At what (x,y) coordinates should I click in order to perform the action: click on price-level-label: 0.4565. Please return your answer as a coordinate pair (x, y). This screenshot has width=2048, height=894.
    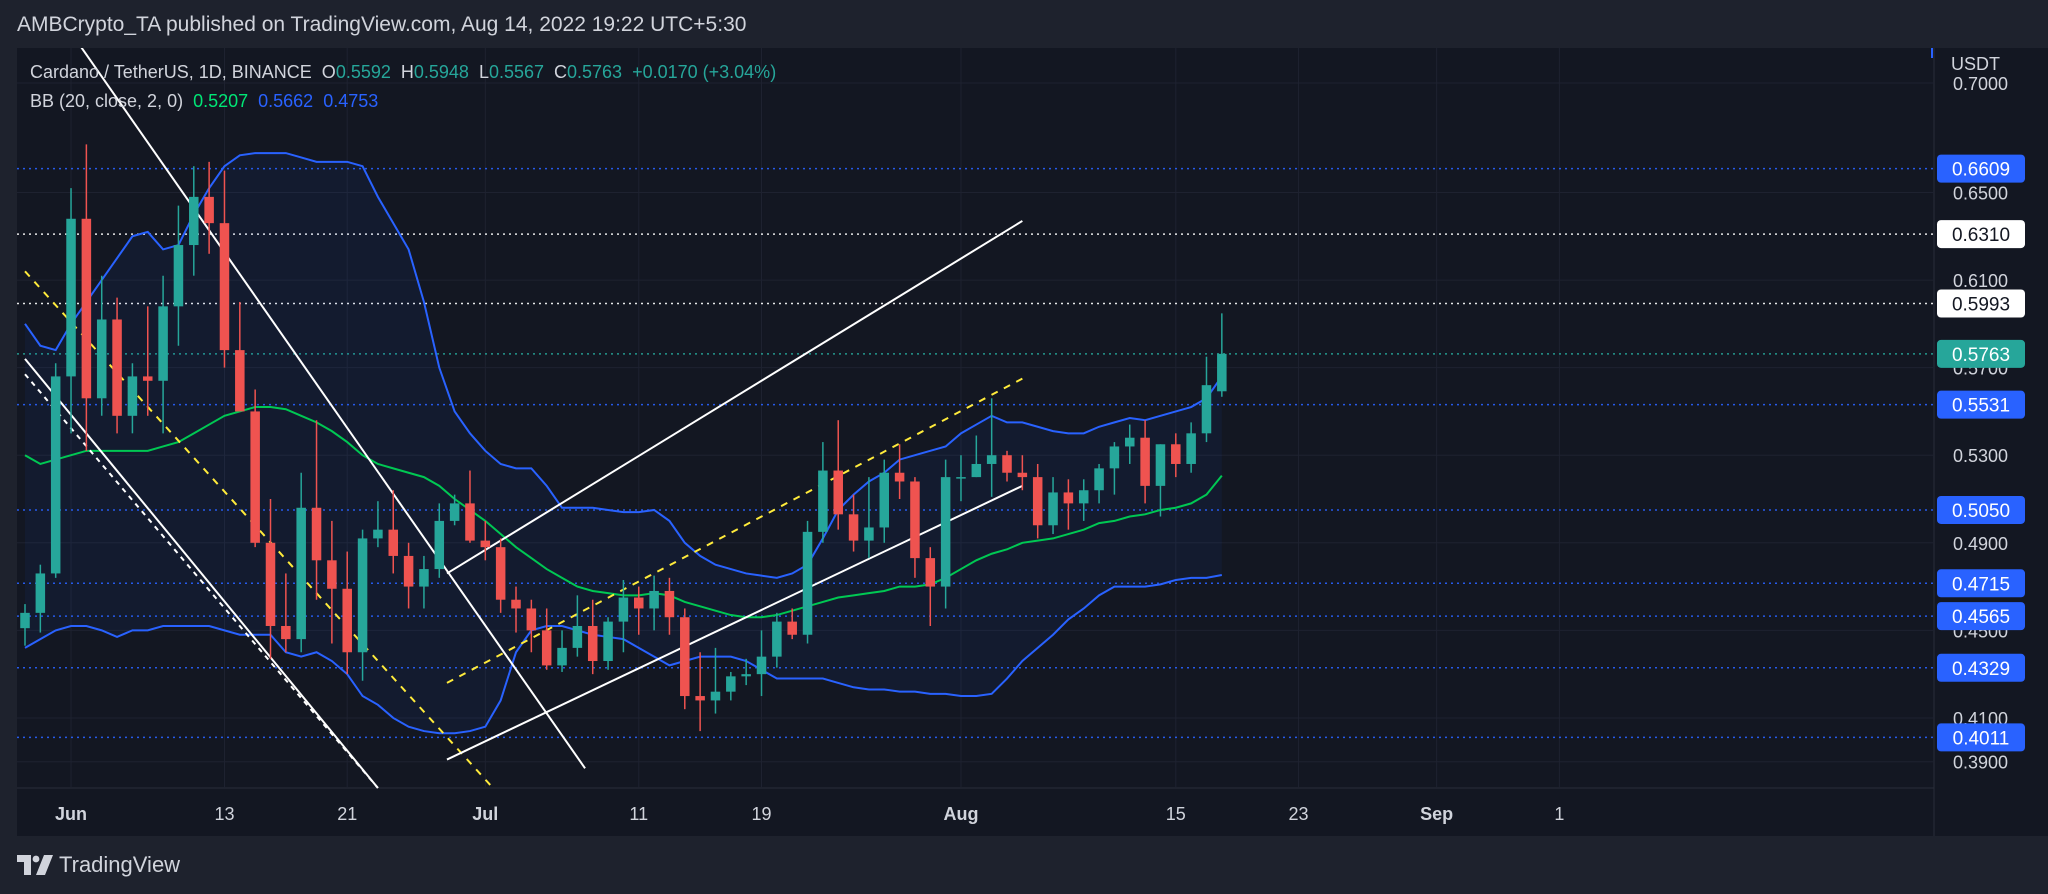
    Looking at the image, I should click on (1981, 617).